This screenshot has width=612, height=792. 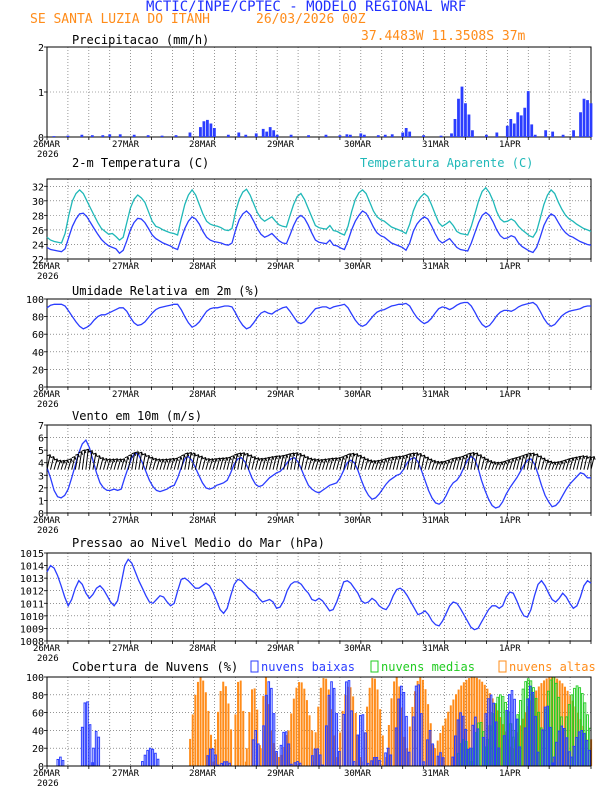 What do you see at coordinates (281, 145) in the screenshot?
I see `x-tick-label: 29MAR` at bounding box center [281, 145].